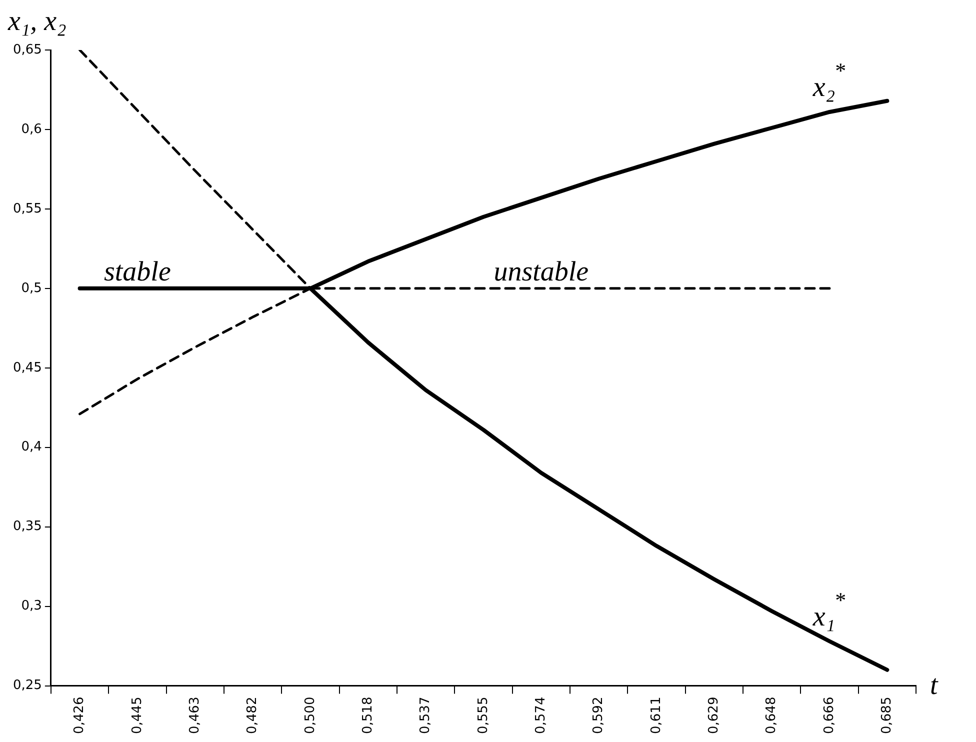  What do you see at coordinates (829, 80) in the screenshot?
I see `series-label: x₂*` at bounding box center [829, 80].